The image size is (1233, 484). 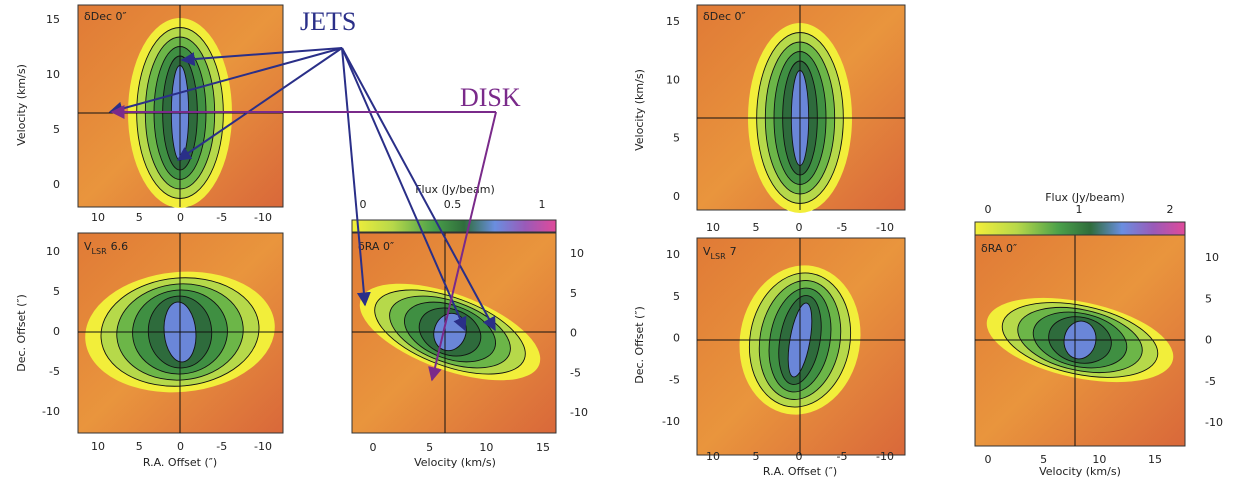 I want to click on panel-label: VLSR 6.6, so click(x=106, y=248).